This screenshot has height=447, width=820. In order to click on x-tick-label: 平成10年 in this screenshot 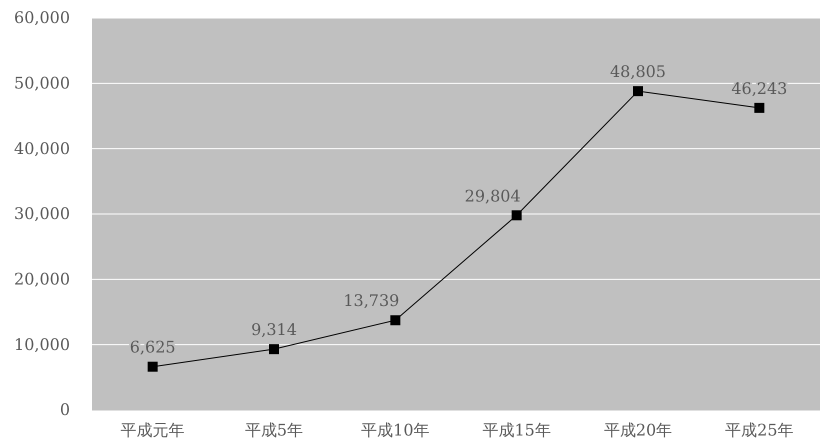, I will do `click(395, 430)`.